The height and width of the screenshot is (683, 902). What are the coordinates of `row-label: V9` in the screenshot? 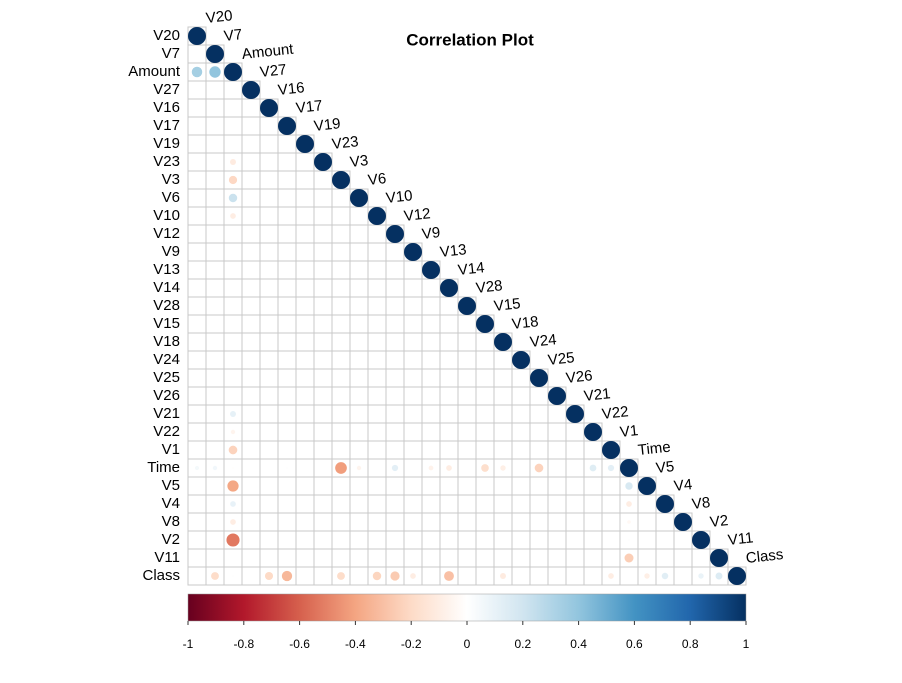 It's located at (171, 251).